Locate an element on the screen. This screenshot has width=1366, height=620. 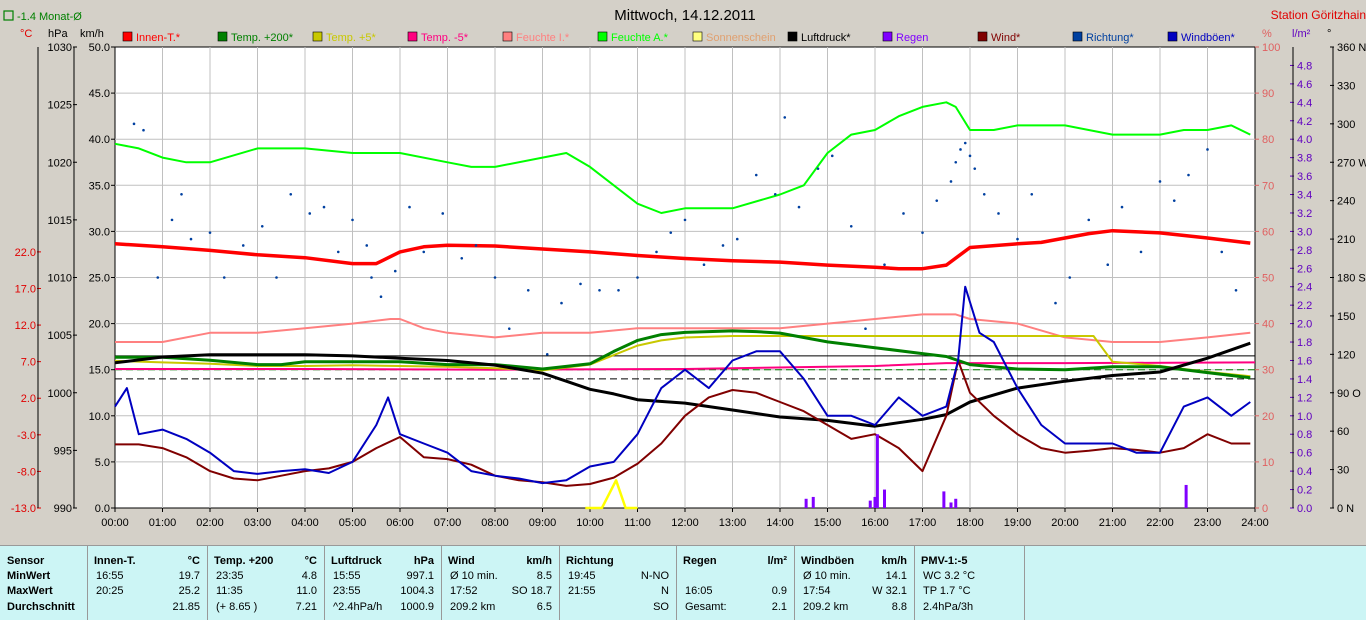
stat-value: 4.8 is located at coordinates (309, 576).